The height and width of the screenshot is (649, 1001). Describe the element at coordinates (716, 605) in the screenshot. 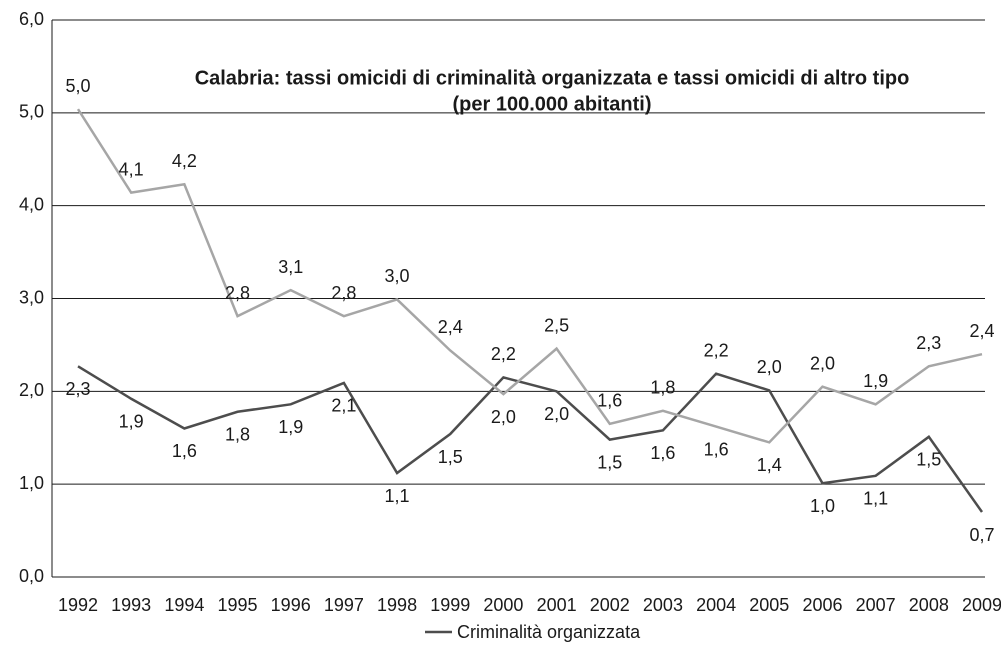

I see `x-tick-label: 2004` at that location.